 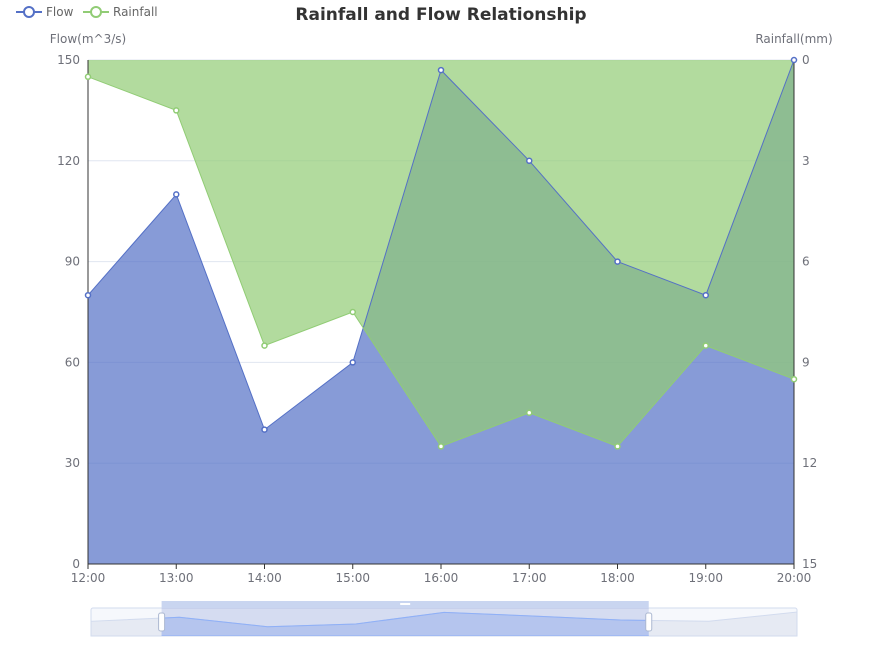 What do you see at coordinates (529, 578) in the screenshot?
I see `x-tick-label: 17:00` at bounding box center [529, 578].